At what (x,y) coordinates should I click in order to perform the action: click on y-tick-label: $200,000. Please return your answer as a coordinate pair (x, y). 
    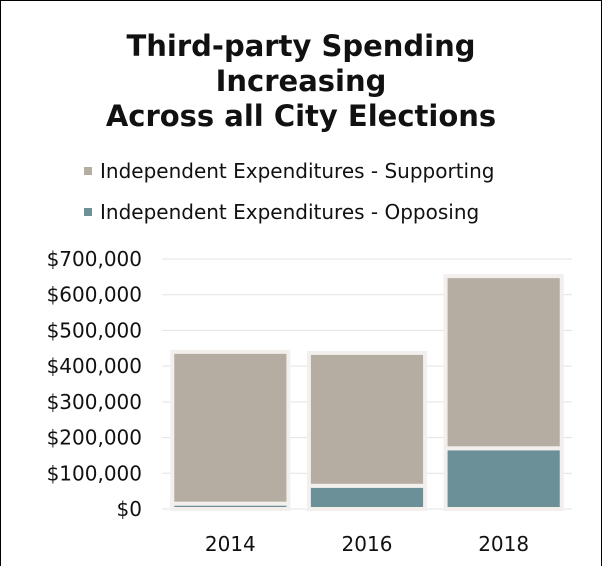
    Looking at the image, I should click on (94, 438).